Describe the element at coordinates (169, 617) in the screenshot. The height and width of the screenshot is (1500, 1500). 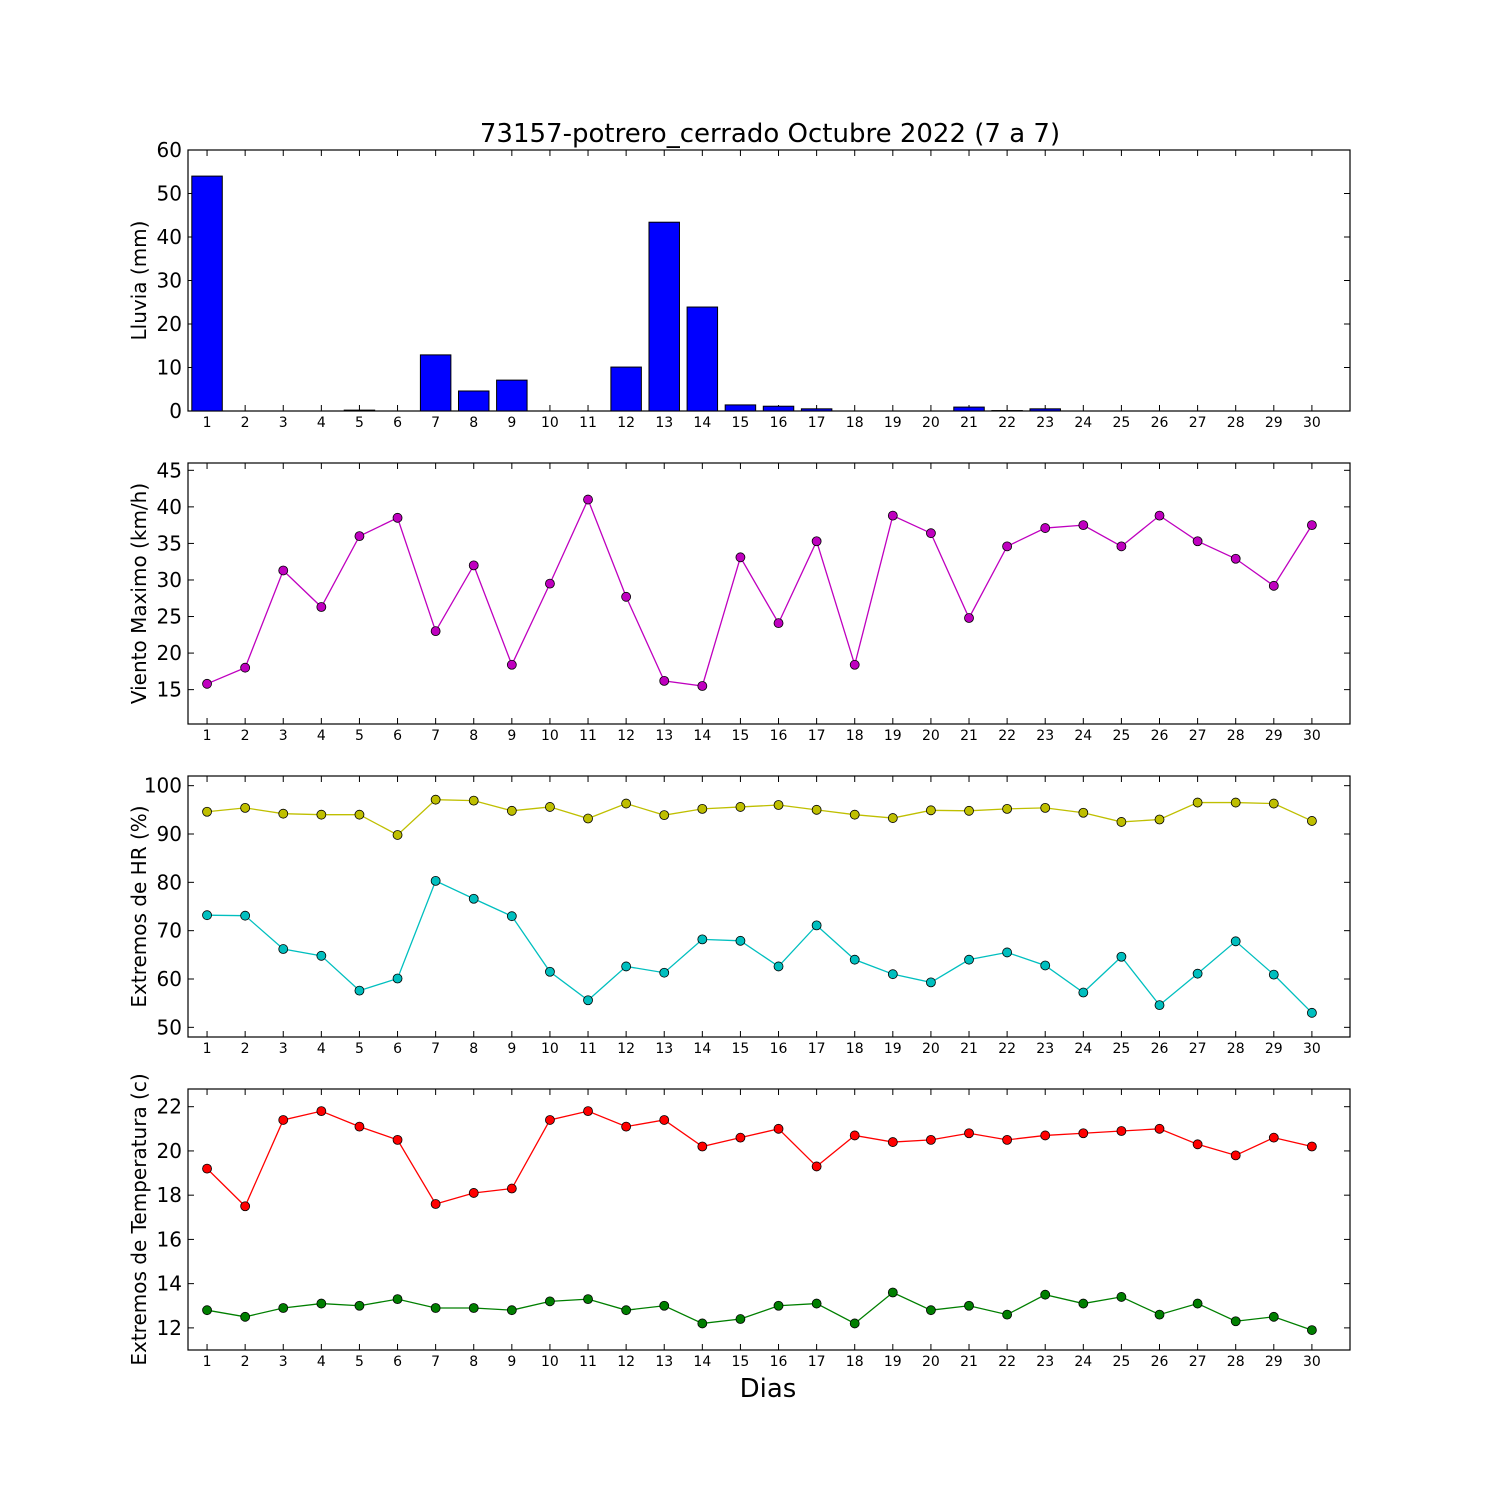
I see `y-tick-label: 25` at that location.